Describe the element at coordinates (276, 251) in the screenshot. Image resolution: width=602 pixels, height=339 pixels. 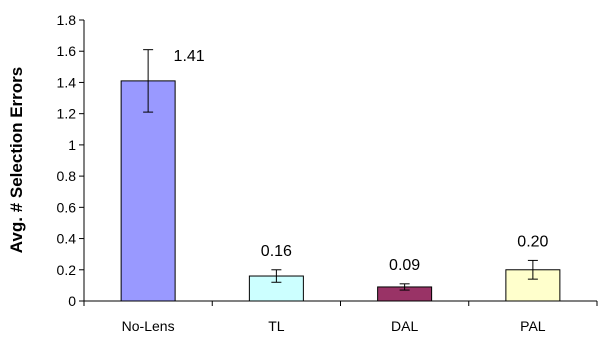
I see `data-label-tl: 0.16` at that location.